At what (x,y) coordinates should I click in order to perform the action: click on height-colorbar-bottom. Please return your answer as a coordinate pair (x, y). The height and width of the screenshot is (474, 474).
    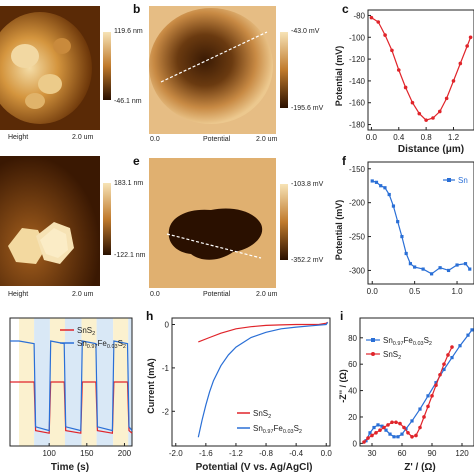
    Looking at the image, I should click on (107, 219).